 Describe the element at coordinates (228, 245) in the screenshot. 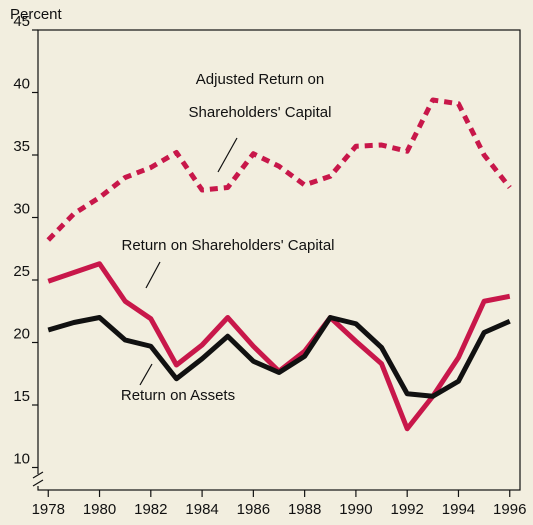

I see `series-label: Return on Shareholders' Capital` at that location.